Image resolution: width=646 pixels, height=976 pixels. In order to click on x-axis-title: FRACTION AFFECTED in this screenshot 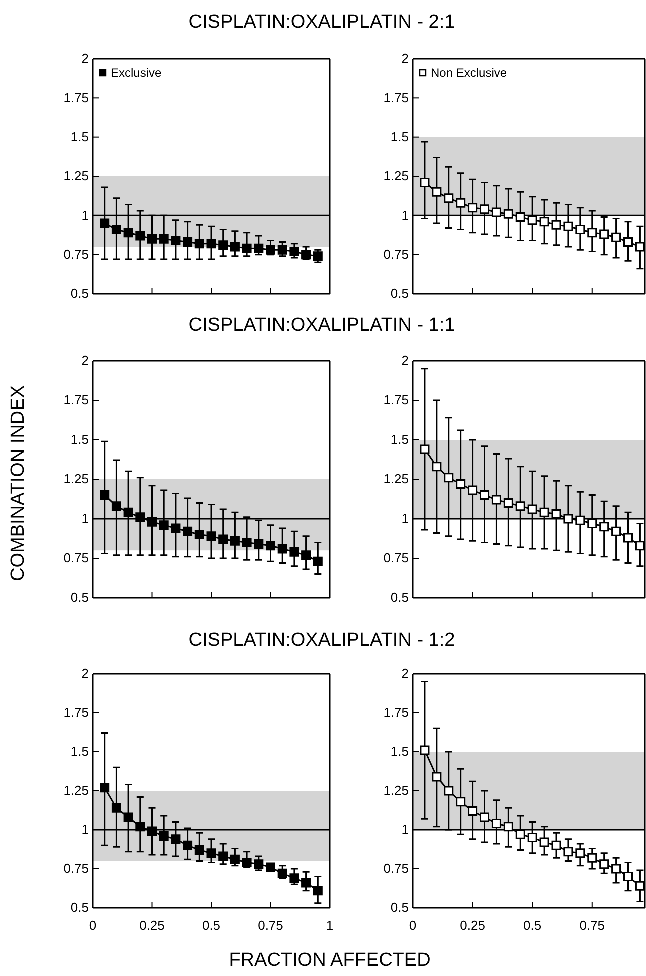, I will do `click(330, 960)`.